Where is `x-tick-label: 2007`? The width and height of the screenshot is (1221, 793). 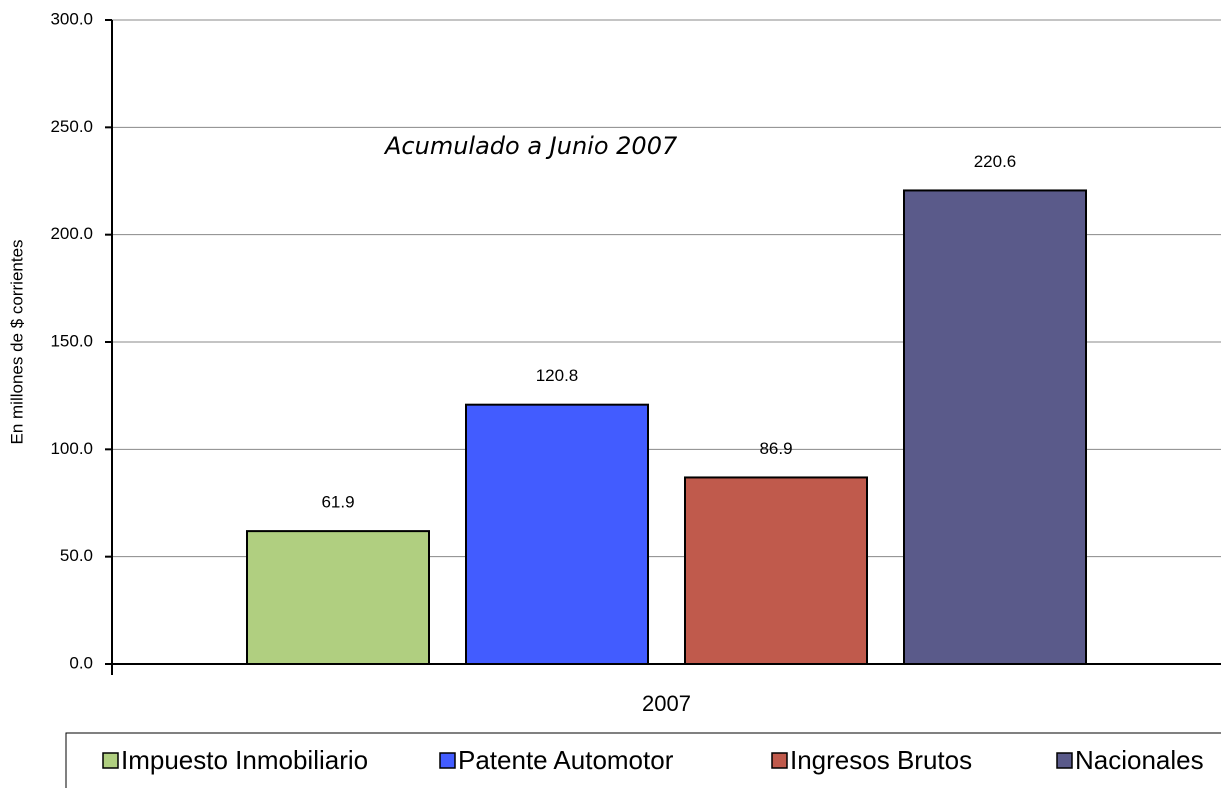
x-tick-label: 2007 is located at coordinates (666, 703).